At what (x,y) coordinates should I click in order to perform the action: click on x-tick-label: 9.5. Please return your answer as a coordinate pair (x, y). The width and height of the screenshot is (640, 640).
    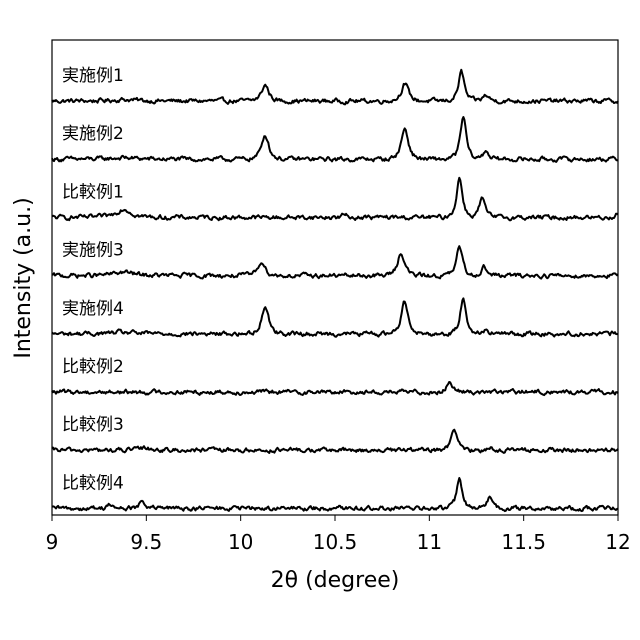
    Looking at the image, I should click on (146, 542).